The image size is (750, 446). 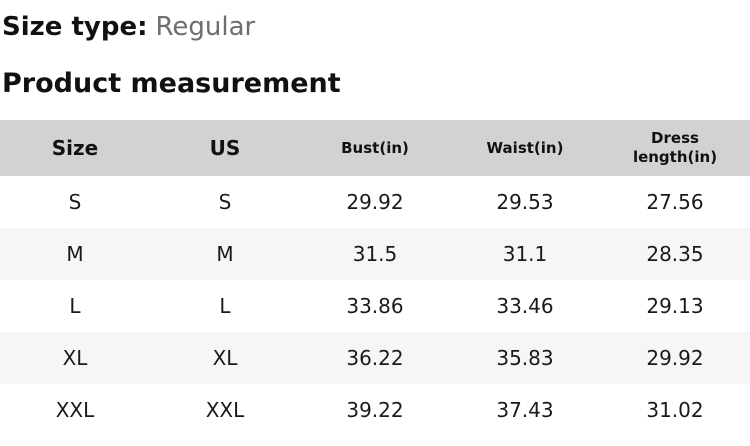 I want to click on column-header-dress-length: Dress length(in), so click(x=675, y=147).